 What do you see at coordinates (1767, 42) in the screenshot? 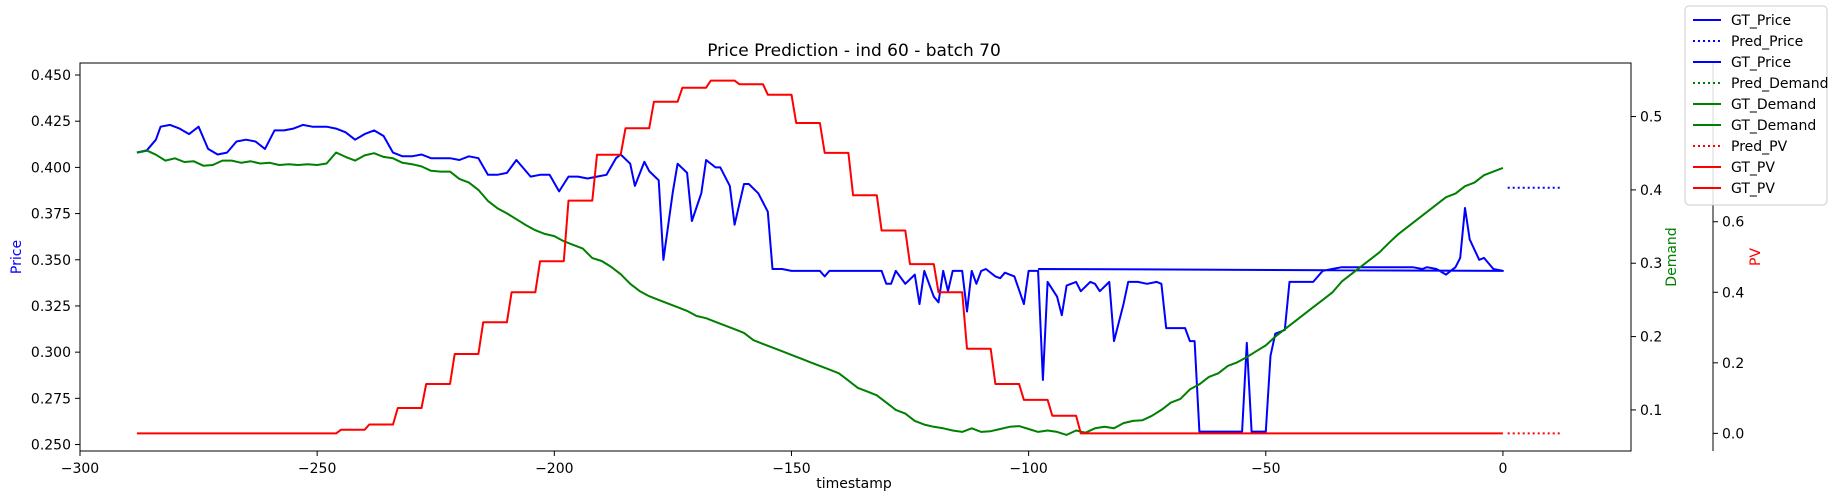
I see `legend-label: Pred_Price` at bounding box center [1767, 42].